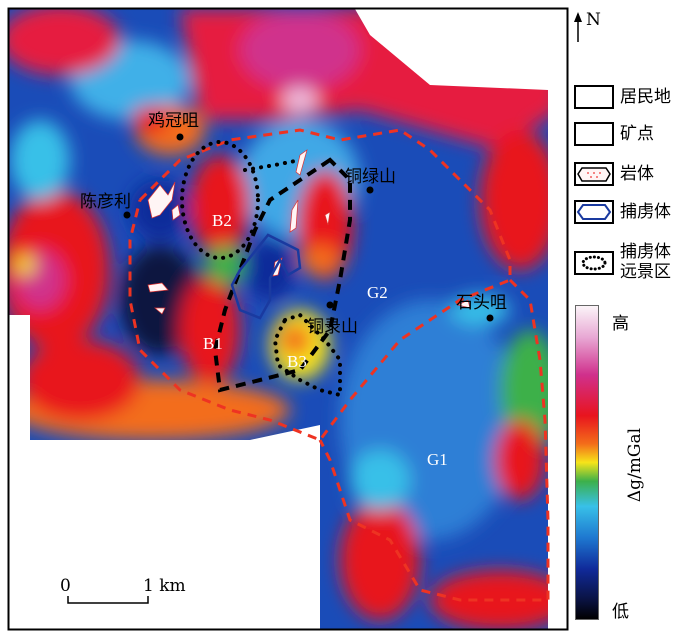 The height and width of the screenshot is (640, 700). What do you see at coordinates (635, 465) in the screenshot?
I see `colorbar-unit: Δg/mGal` at bounding box center [635, 465].